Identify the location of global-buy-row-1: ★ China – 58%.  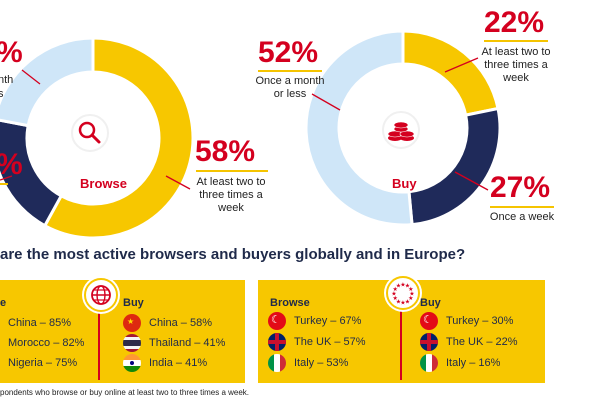
(167, 323).